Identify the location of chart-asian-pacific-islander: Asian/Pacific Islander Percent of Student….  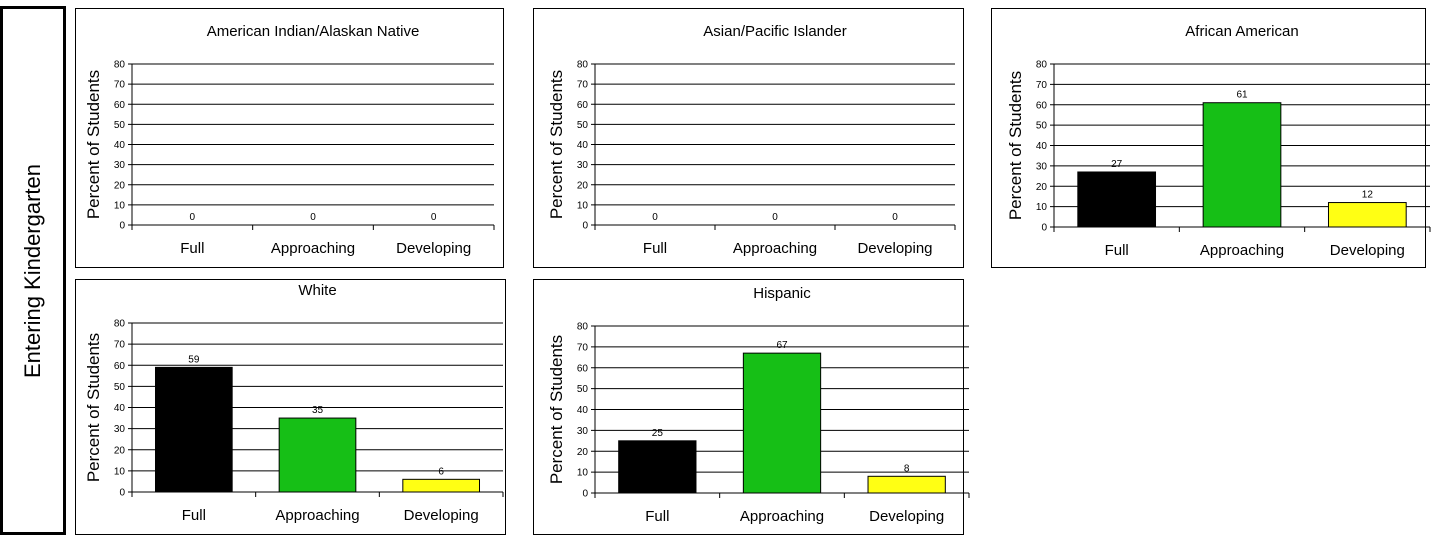
(748, 138).